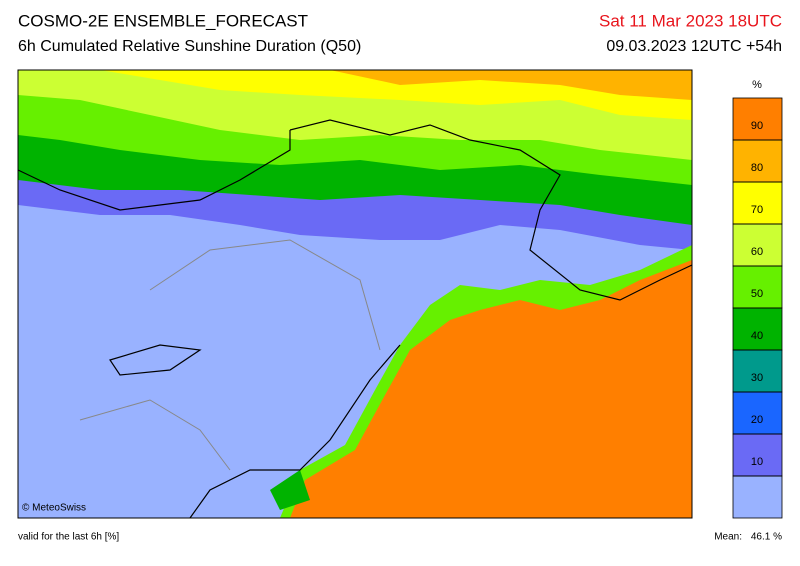  Describe the element at coordinates (757, 420) in the screenshot. I see `legend-tick-label: 20` at that location.